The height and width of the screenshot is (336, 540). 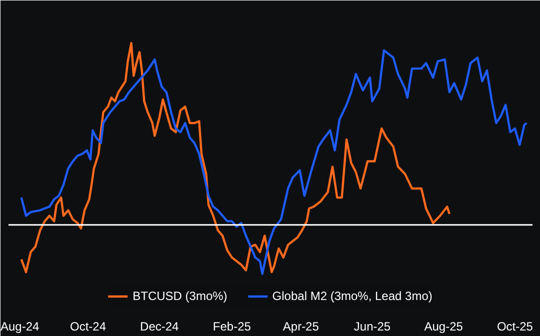 What do you see at coordinates (88, 327) in the screenshot?
I see `x-tick-label: Oct-24` at bounding box center [88, 327].